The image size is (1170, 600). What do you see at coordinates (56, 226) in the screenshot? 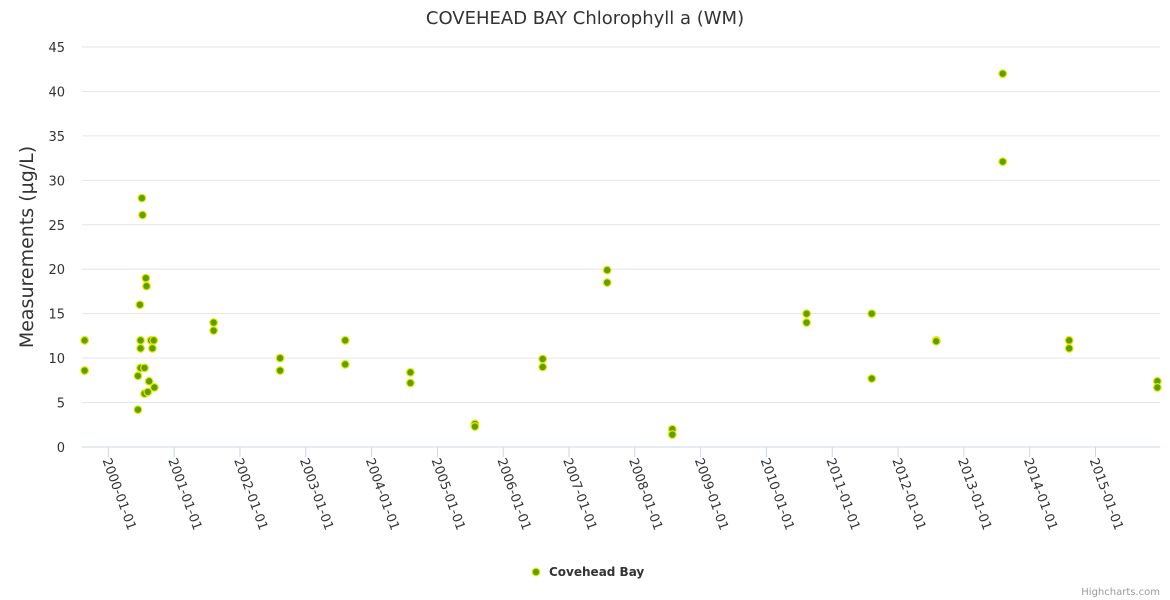
I see `y-tick-label: 25` at bounding box center [56, 226].